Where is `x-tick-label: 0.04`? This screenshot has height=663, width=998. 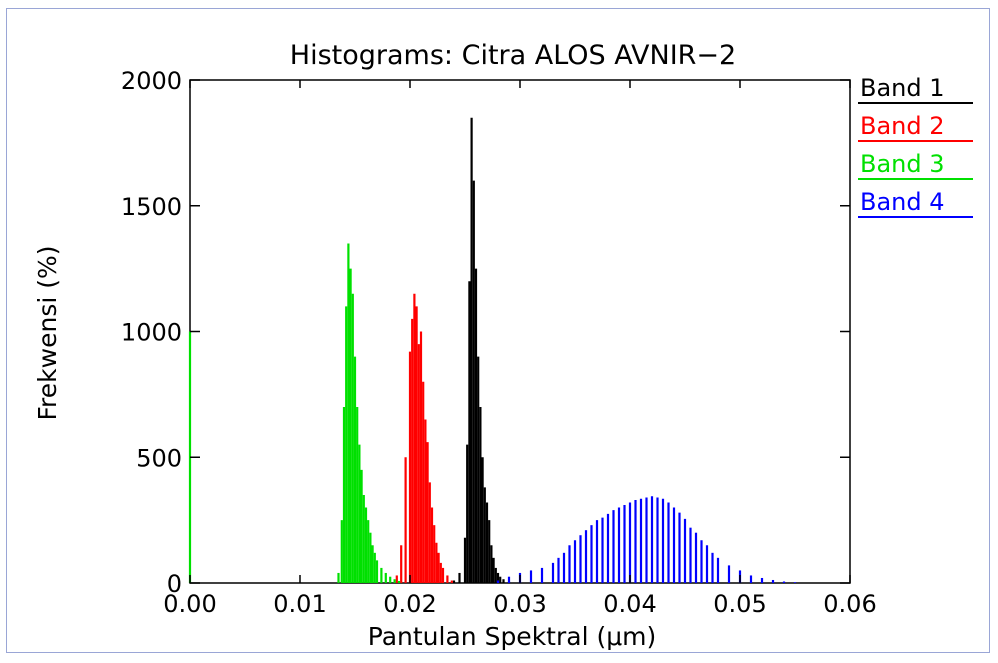
x-tick-label: 0.04 is located at coordinates (629, 604).